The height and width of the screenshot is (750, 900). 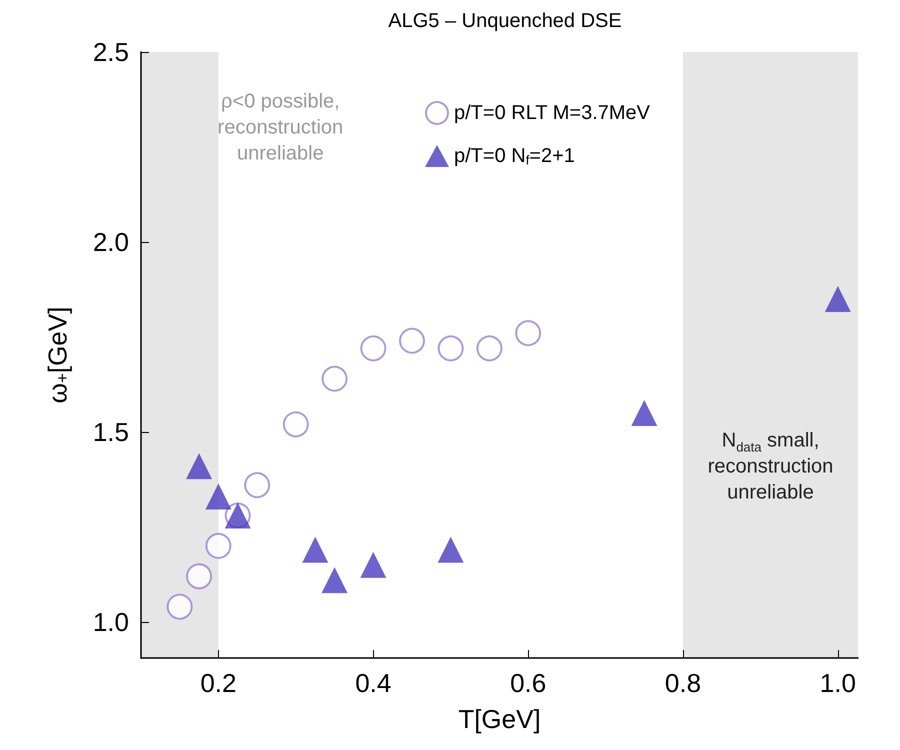 I want to click on y-tick-label: 1.0, so click(x=110, y=621).